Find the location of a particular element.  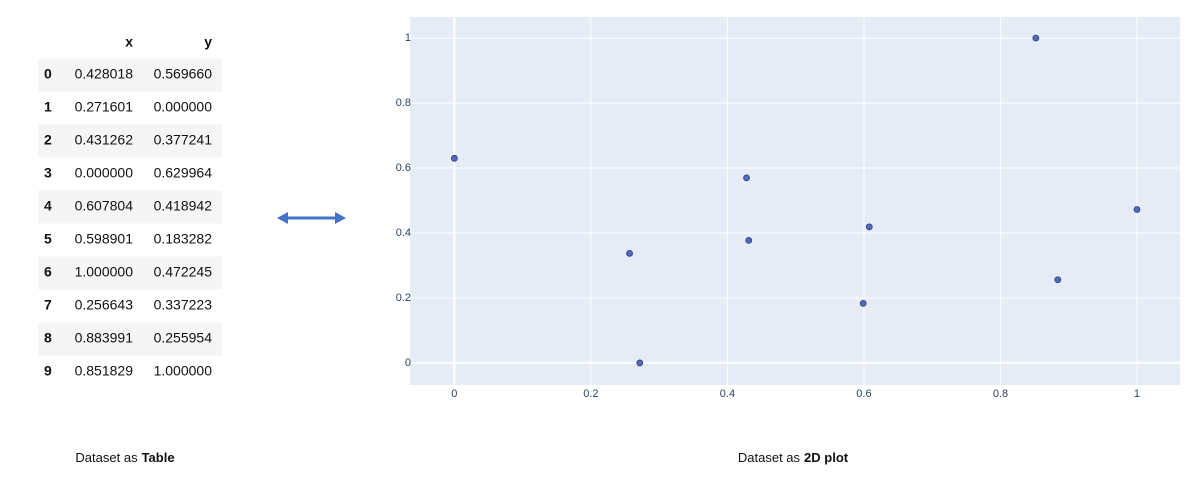

row-index: 8 is located at coordinates (48, 338).